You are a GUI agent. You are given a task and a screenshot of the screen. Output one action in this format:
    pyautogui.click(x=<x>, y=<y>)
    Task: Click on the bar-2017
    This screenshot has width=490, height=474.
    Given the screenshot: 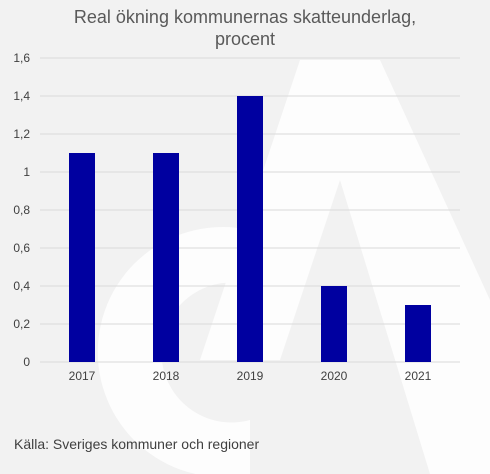 What is the action you would take?
    pyautogui.click(x=82, y=257)
    